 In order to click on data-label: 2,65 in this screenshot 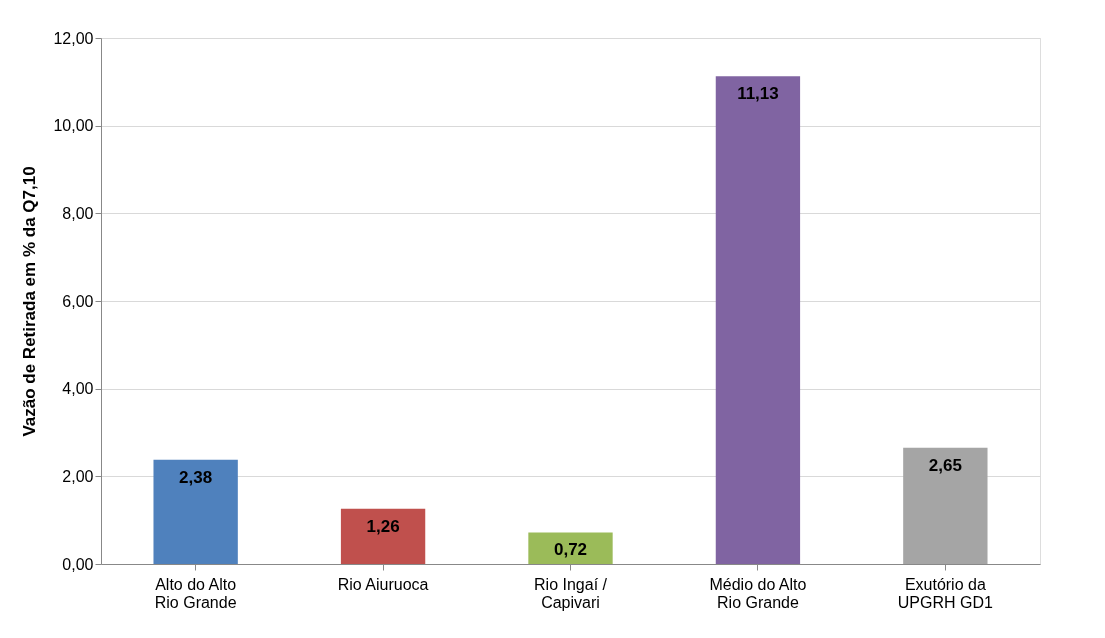, I will do `click(945, 465)`.